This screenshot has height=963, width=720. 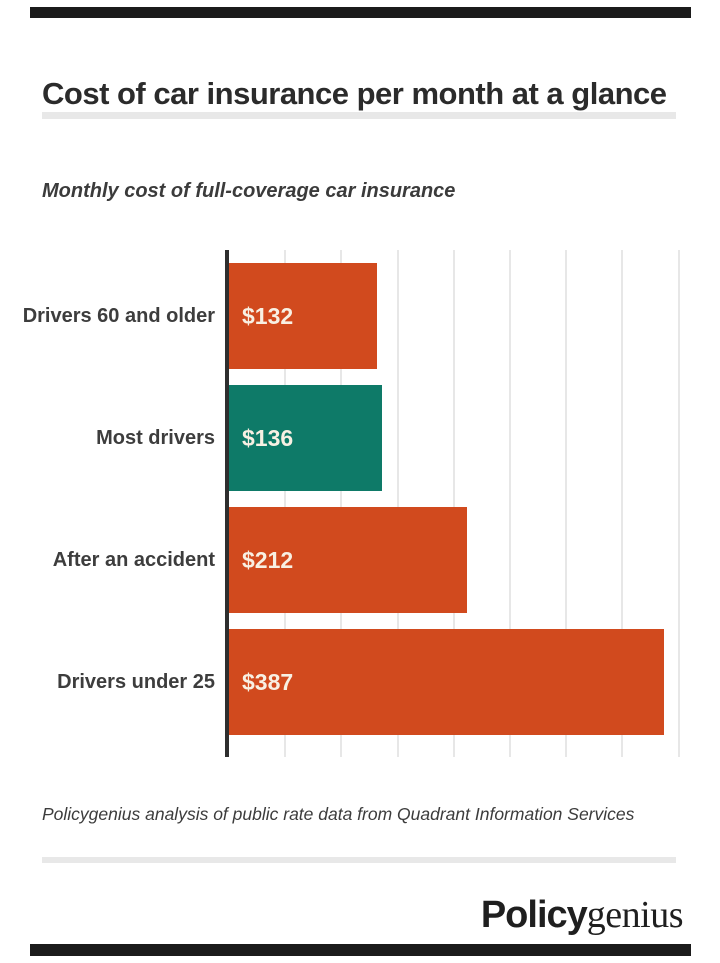 What do you see at coordinates (268, 559) in the screenshot?
I see `bar-value-label: $212` at bounding box center [268, 559].